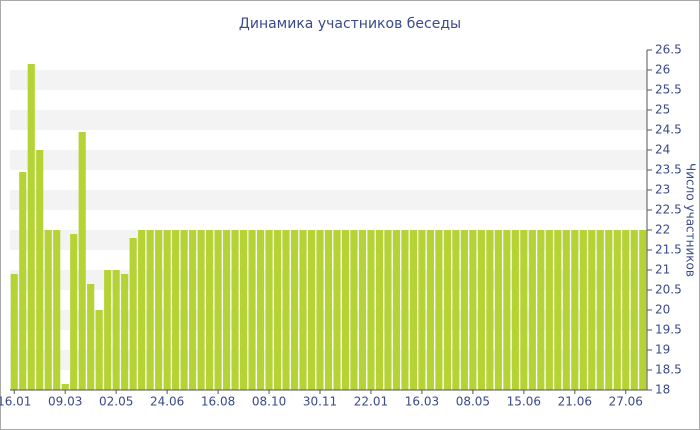 This screenshot has height=430, width=700. Describe the element at coordinates (662, 70) in the screenshot. I see `y-tick-label: 26` at that location.